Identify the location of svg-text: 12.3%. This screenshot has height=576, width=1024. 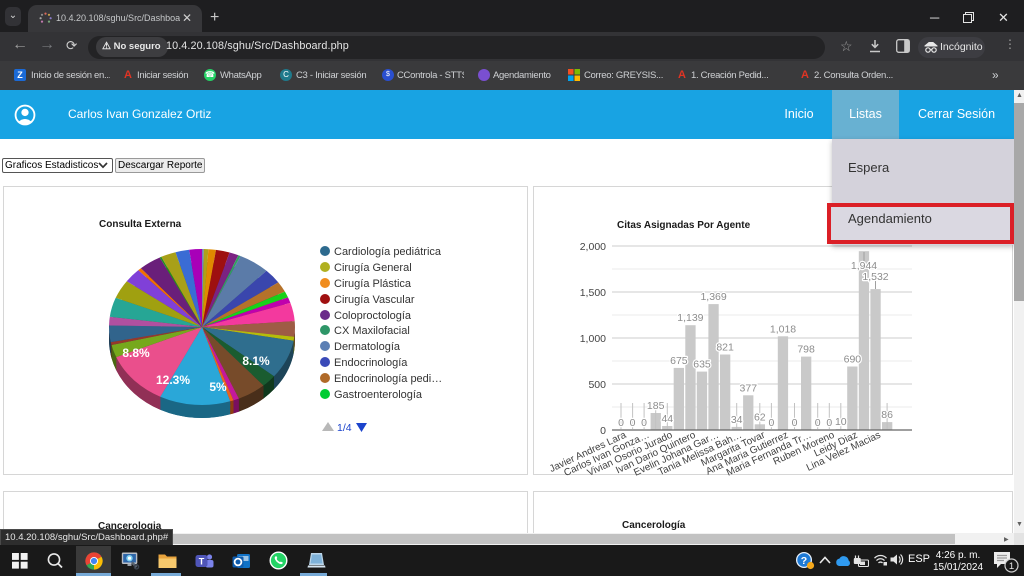
(173, 380).